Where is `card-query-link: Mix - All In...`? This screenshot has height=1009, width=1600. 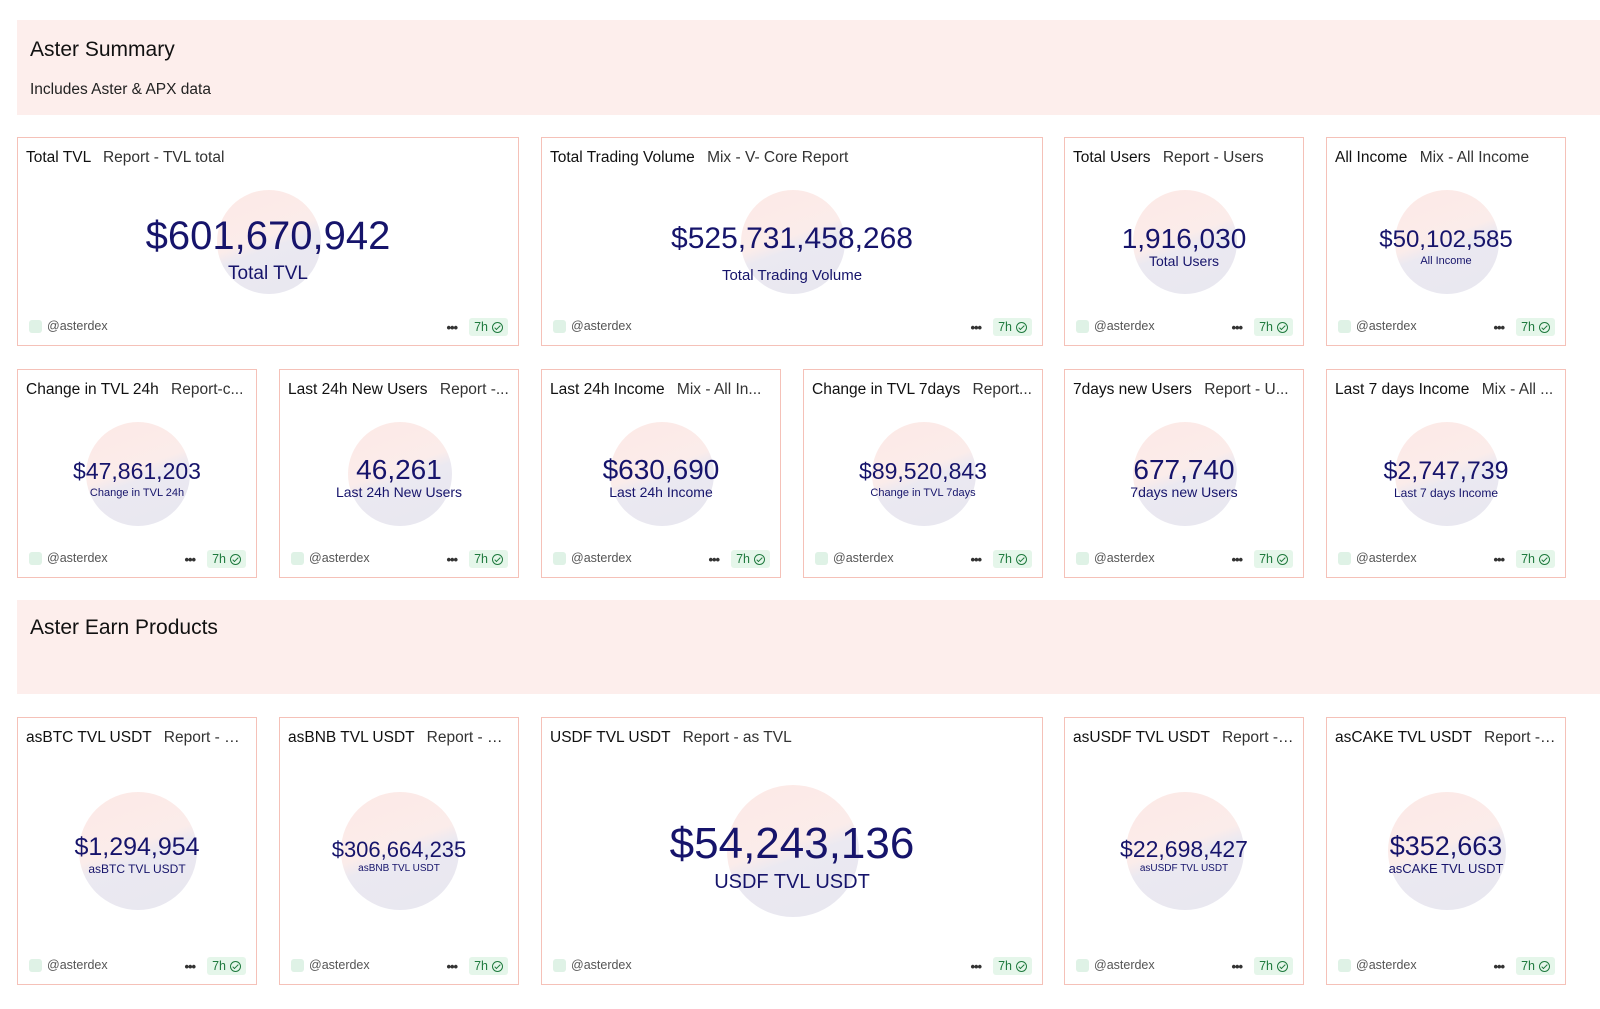
card-query-link: Mix - All In... is located at coordinates (719, 389).